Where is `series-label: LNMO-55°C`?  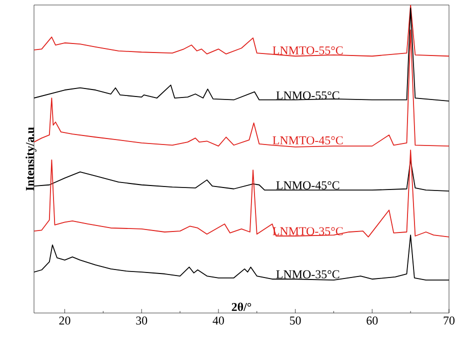 series-label: LNMO-55°C is located at coordinates (308, 95).